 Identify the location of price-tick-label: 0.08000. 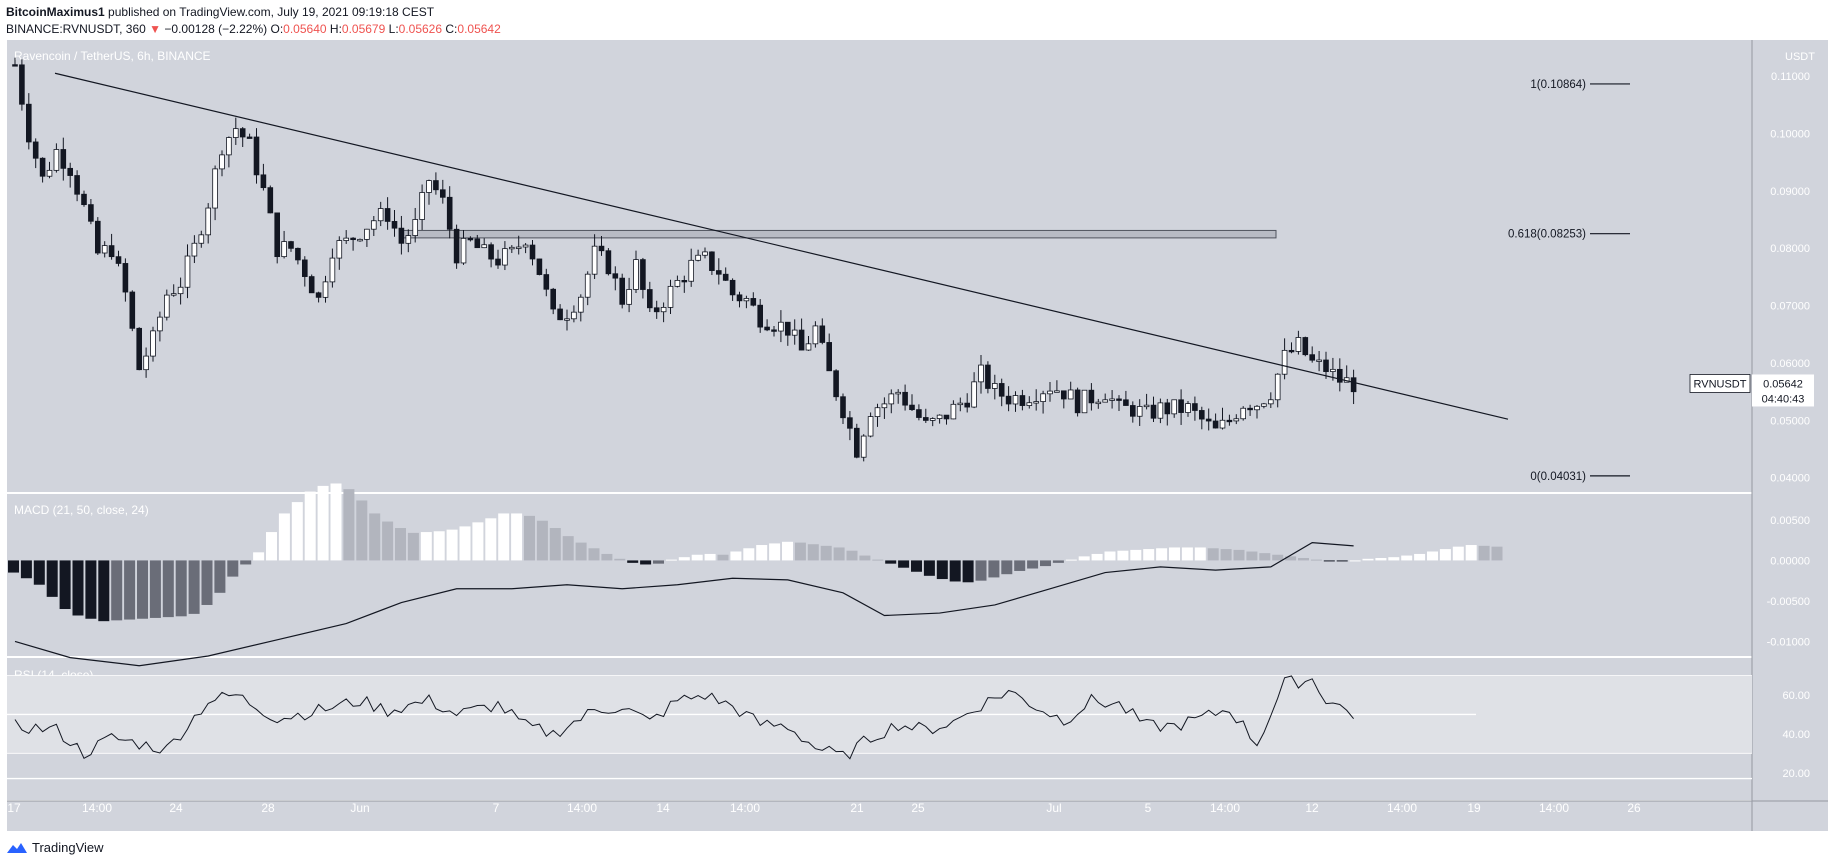
(1790, 249).